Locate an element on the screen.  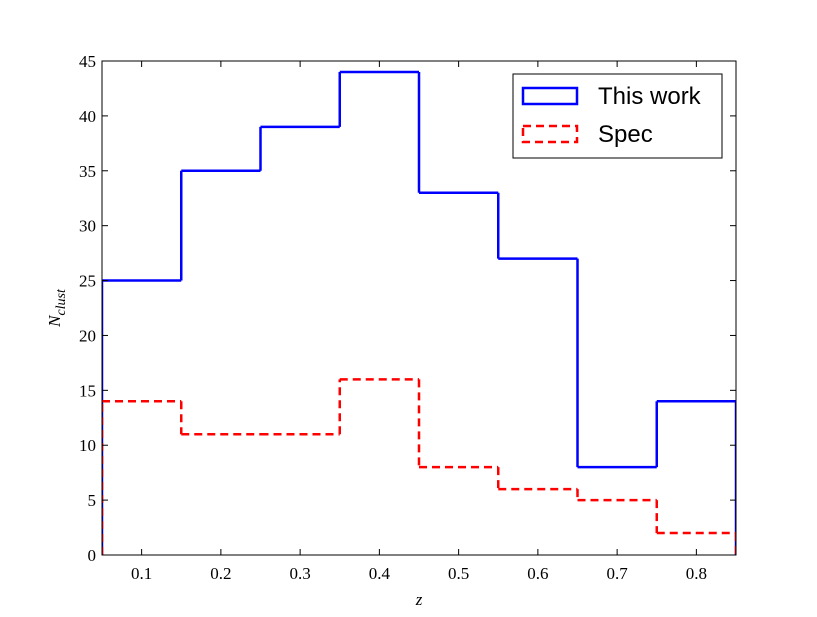
x-tick-label: 0.8 is located at coordinates (696, 573).